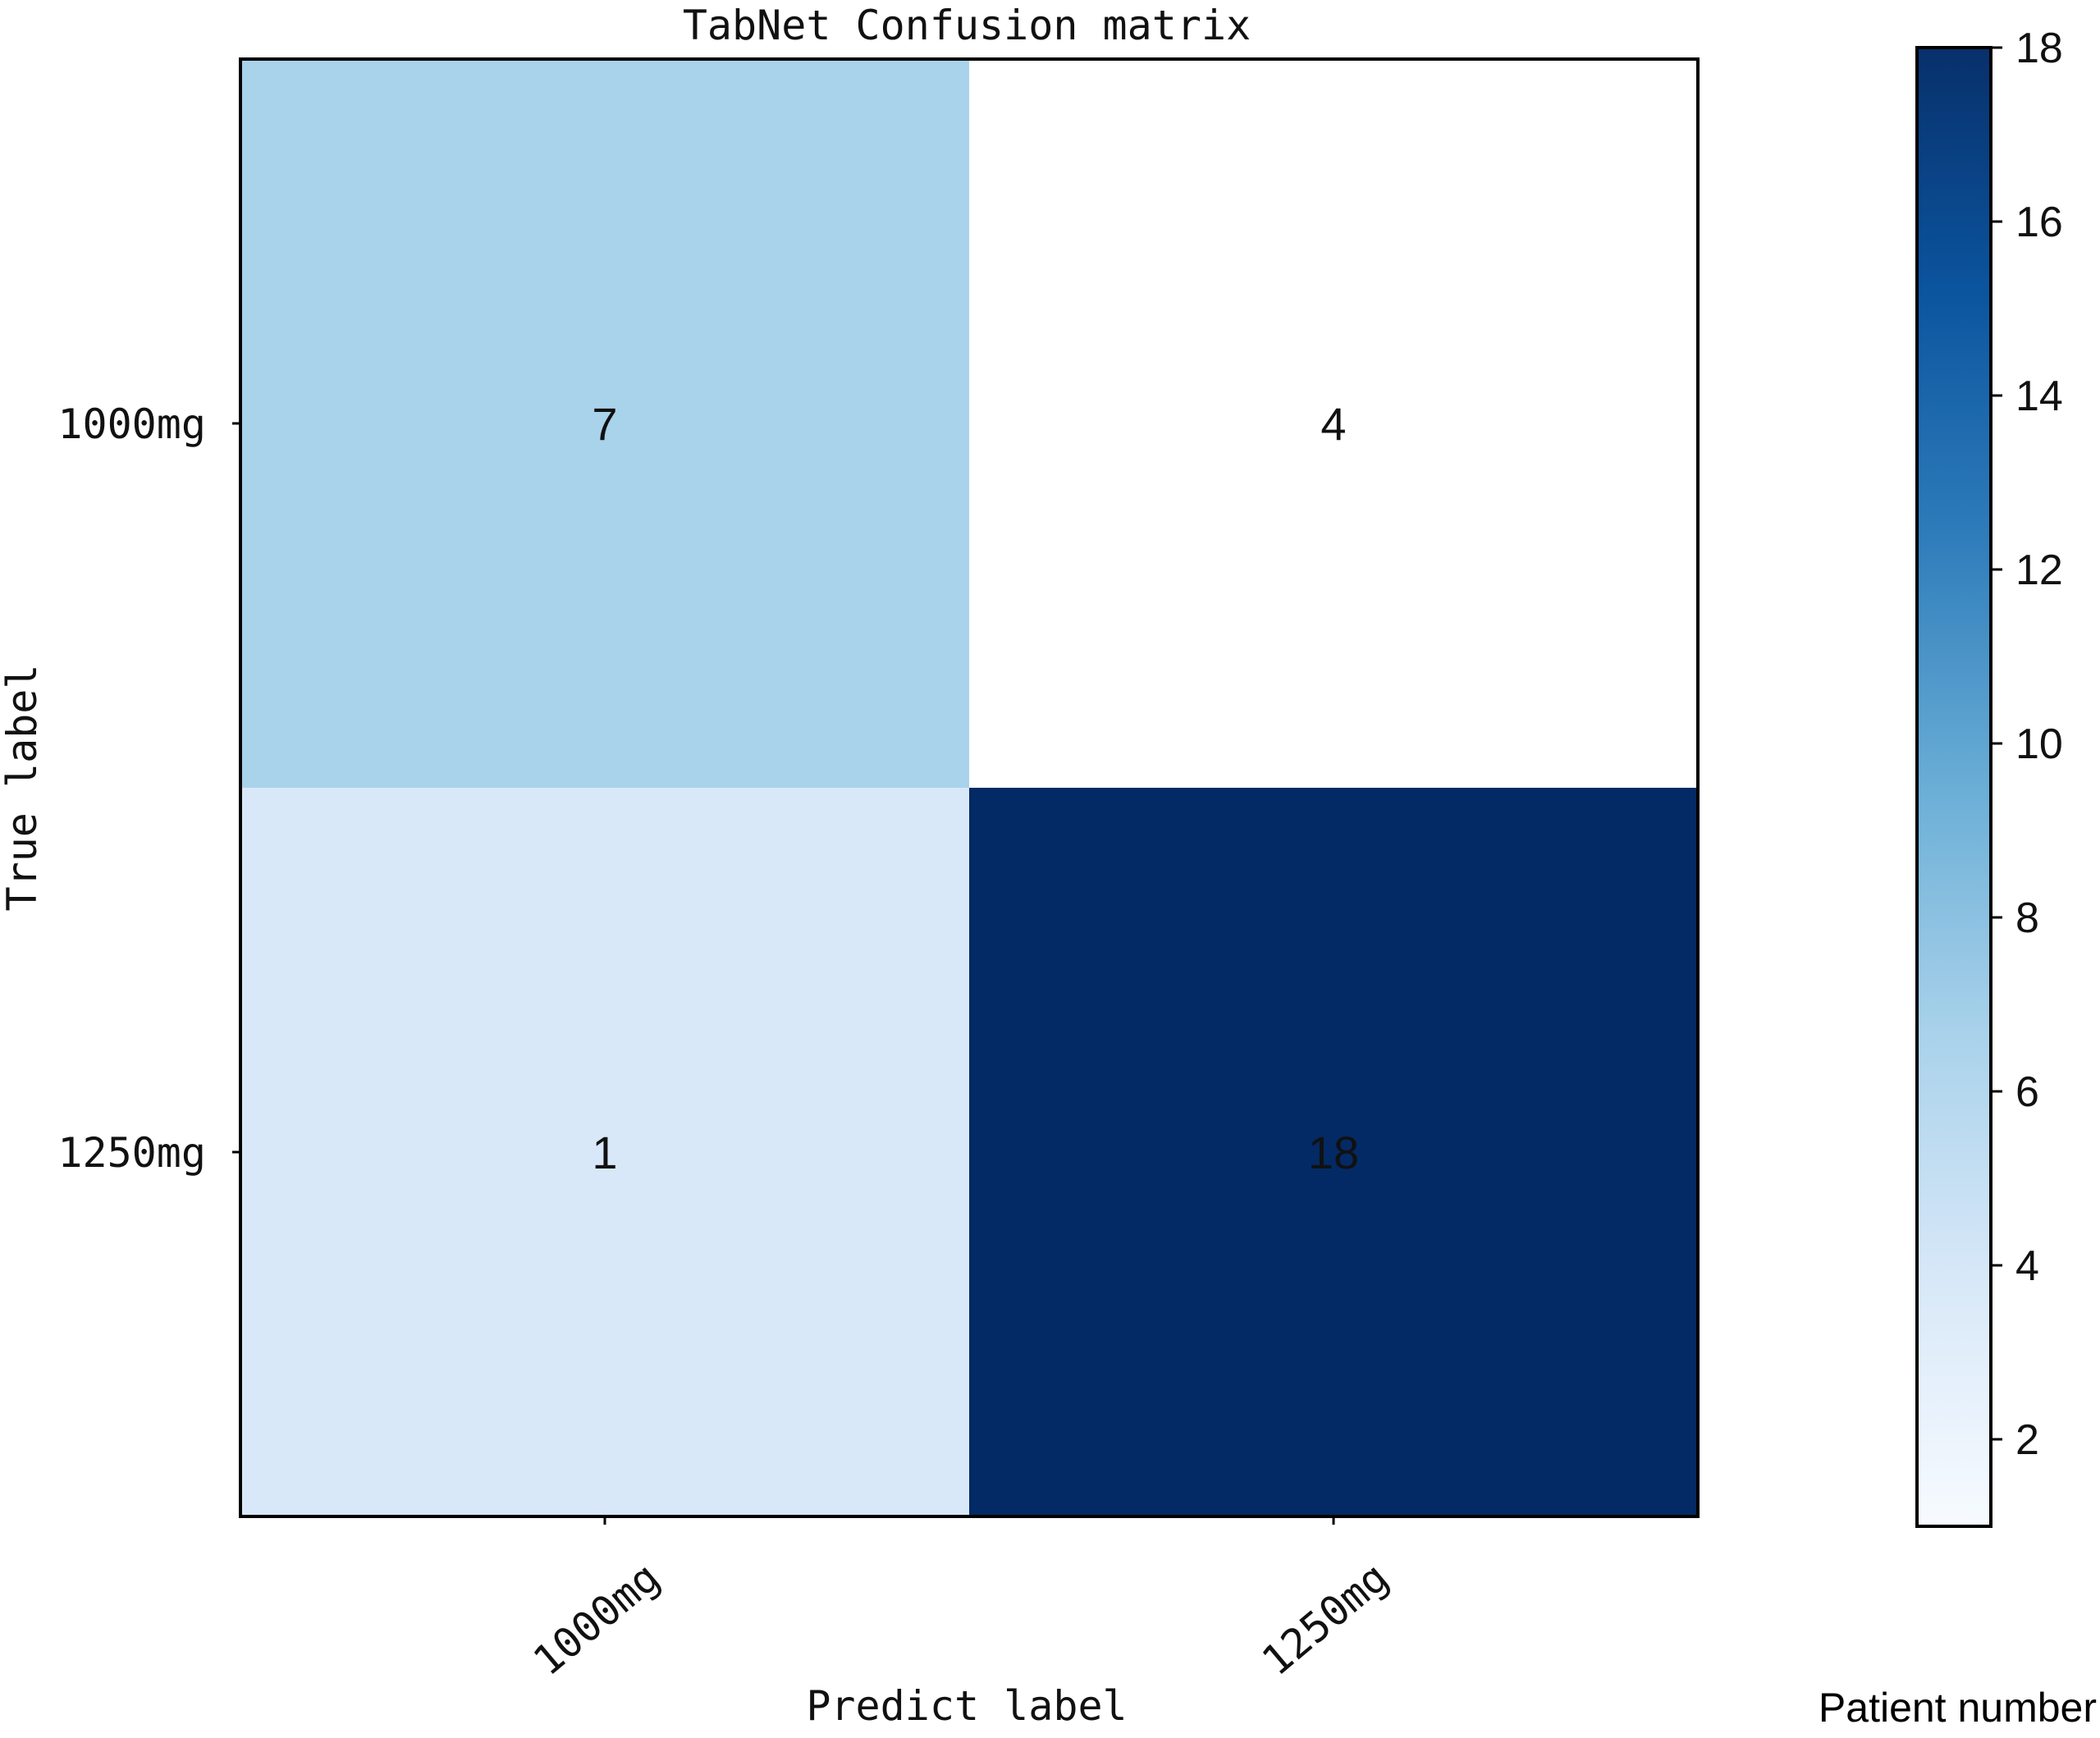 The width and height of the screenshot is (2100, 1738). I want to click on cell-value-r1-c0: 1, so click(604, 1152).